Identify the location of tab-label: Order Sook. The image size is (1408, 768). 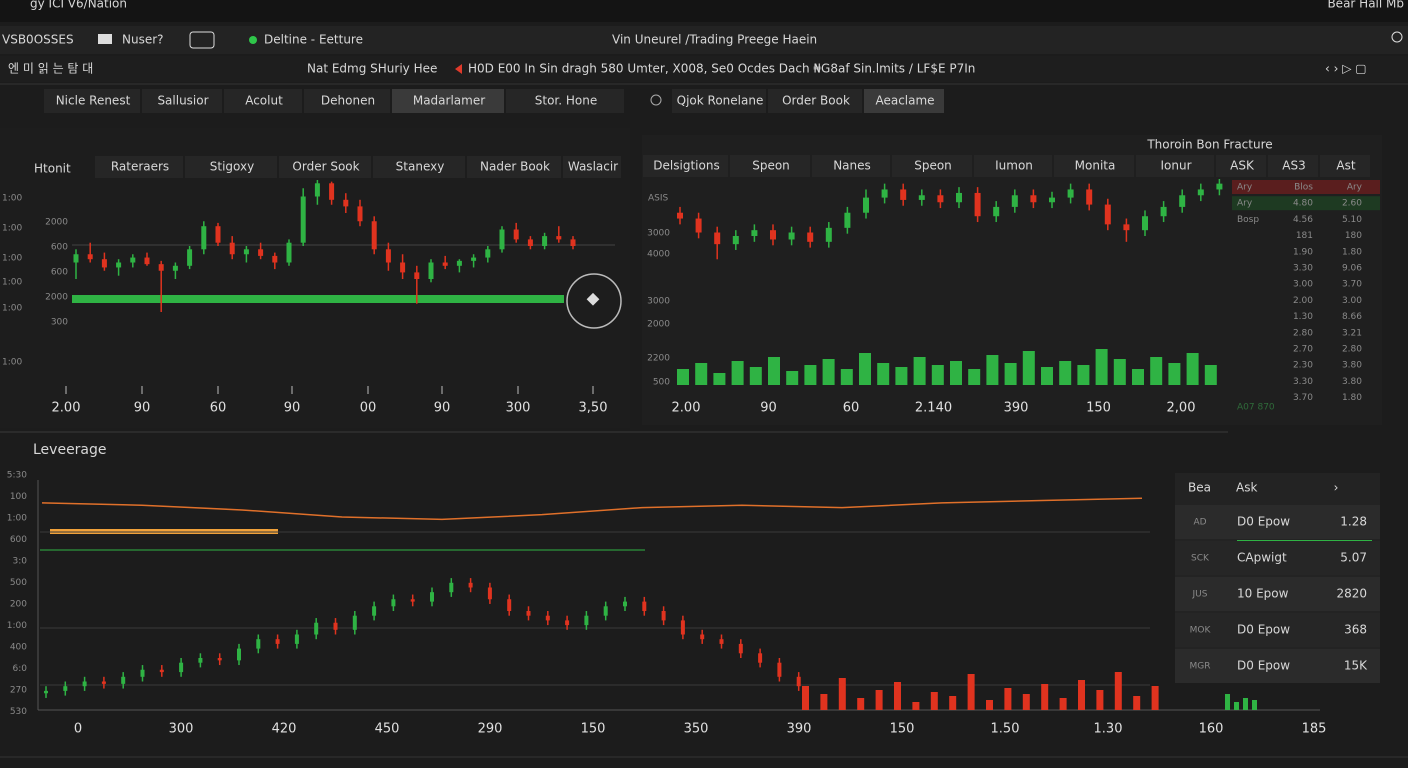
(325, 167).